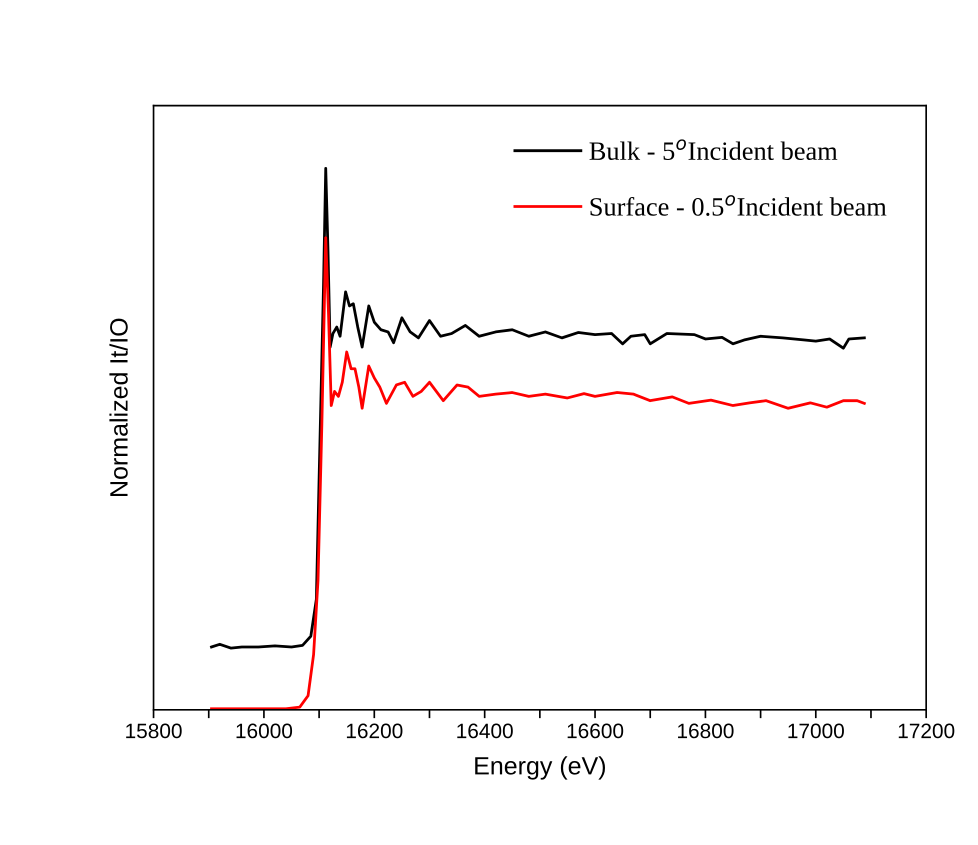 This screenshot has height=845, width=978. Describe the element at coordinates (154, 731) in the screenshot. I see `x-tick-label: 15800` at that location.